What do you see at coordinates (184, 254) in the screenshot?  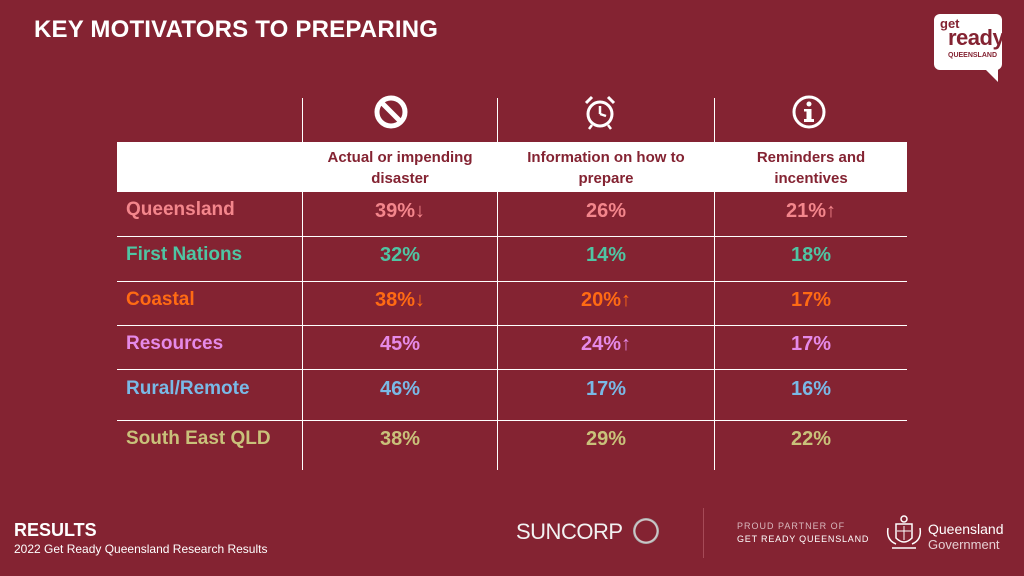 I see `row-label-first-nations: First Nations` at bounding box center [184, 254].